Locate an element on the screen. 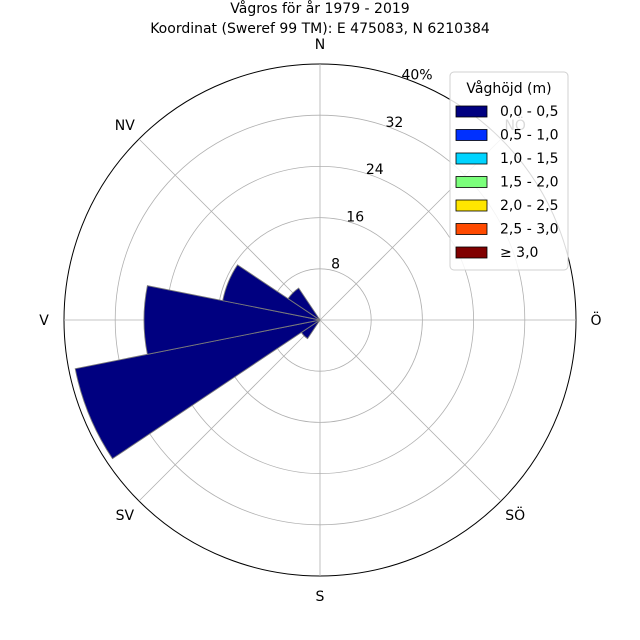 The height and width of the screenshot is (640, 640). legend-label: 0,5 - 1,0 is located at coordinates (529, 136).